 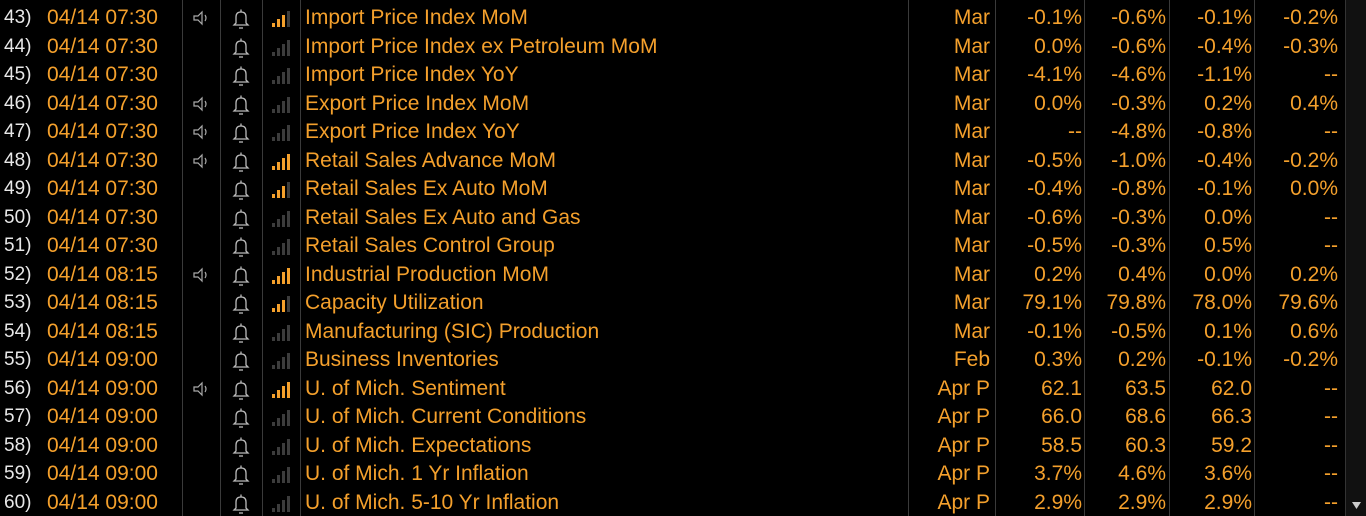 I want to click on revised-value: -0.3%, so click(x=1310, y=46).